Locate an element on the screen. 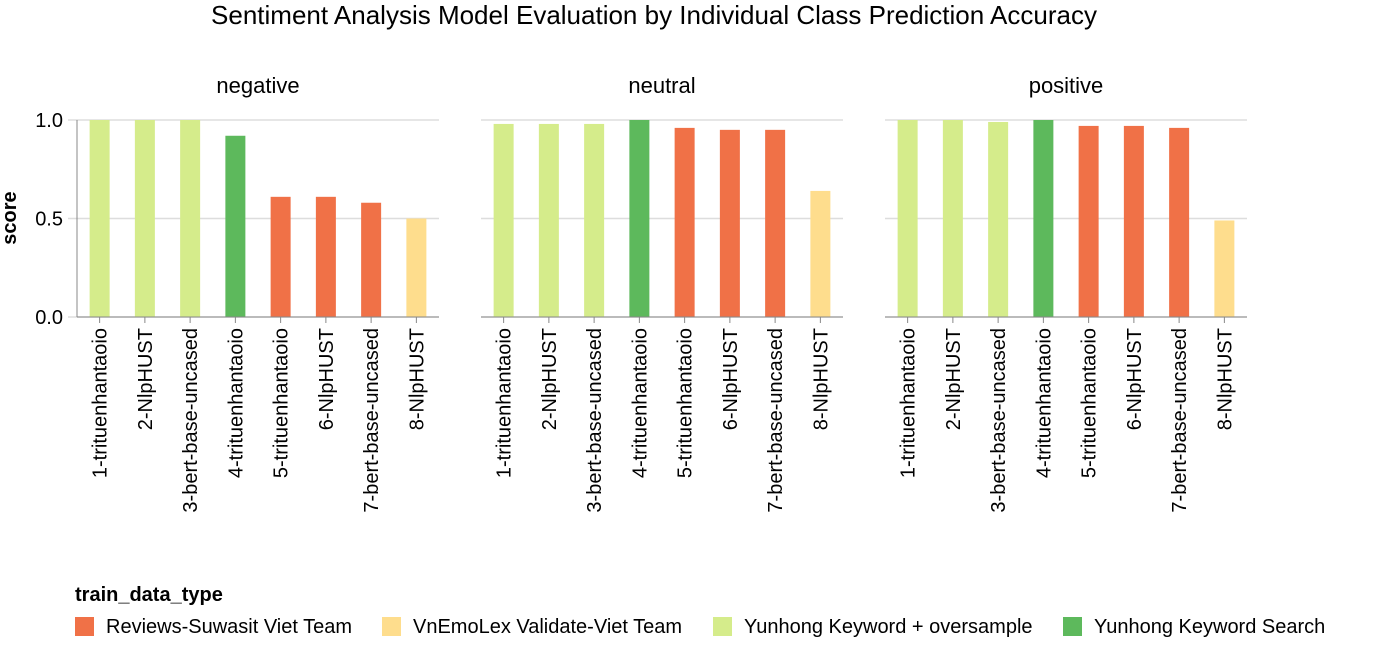 This screenshot has height=657, width=1380. legend-label: VnEmoLex Validate-Viet Team is located at coordinates (547, 627).